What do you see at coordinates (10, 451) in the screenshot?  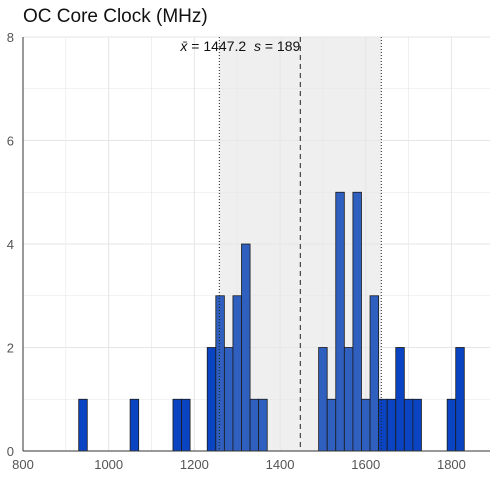 I see `y-tick-label: 0` at bounding box center [10, 451].